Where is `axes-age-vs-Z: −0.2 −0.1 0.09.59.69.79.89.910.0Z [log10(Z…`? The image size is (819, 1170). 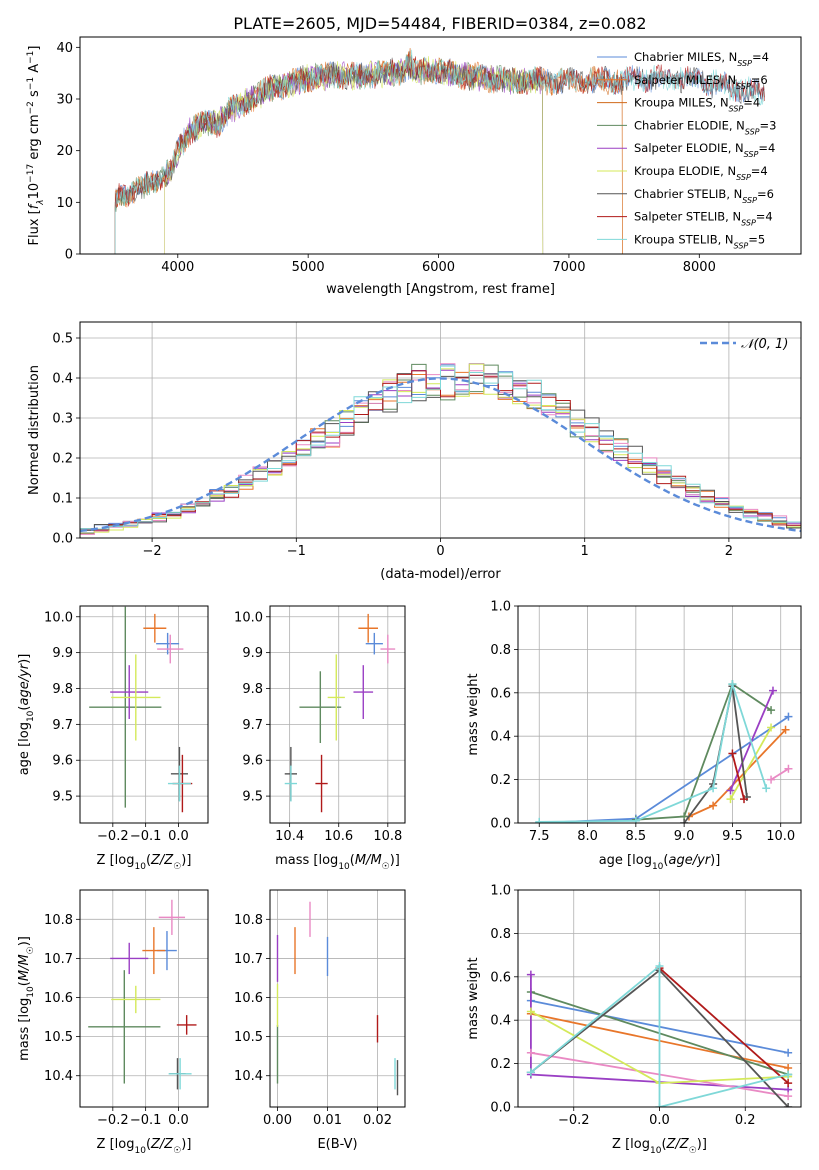
axes-age-vs-Z: −0.2 −0.1 0.09.59.69.79.89.910.0Z [log10(Z… is located at coordinates (113, 738).